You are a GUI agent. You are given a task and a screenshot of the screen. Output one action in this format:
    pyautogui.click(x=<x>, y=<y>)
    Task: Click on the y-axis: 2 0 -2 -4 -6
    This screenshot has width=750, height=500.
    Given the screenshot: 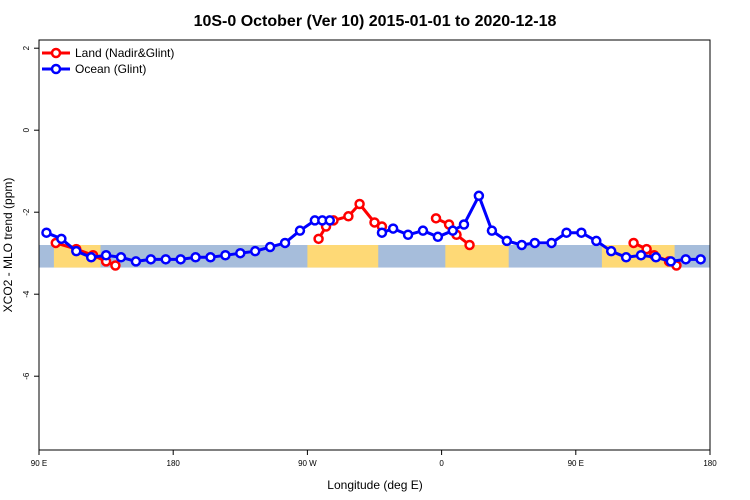 What is the action you would take?
    pyautogui.click(x=30, y=212)
    